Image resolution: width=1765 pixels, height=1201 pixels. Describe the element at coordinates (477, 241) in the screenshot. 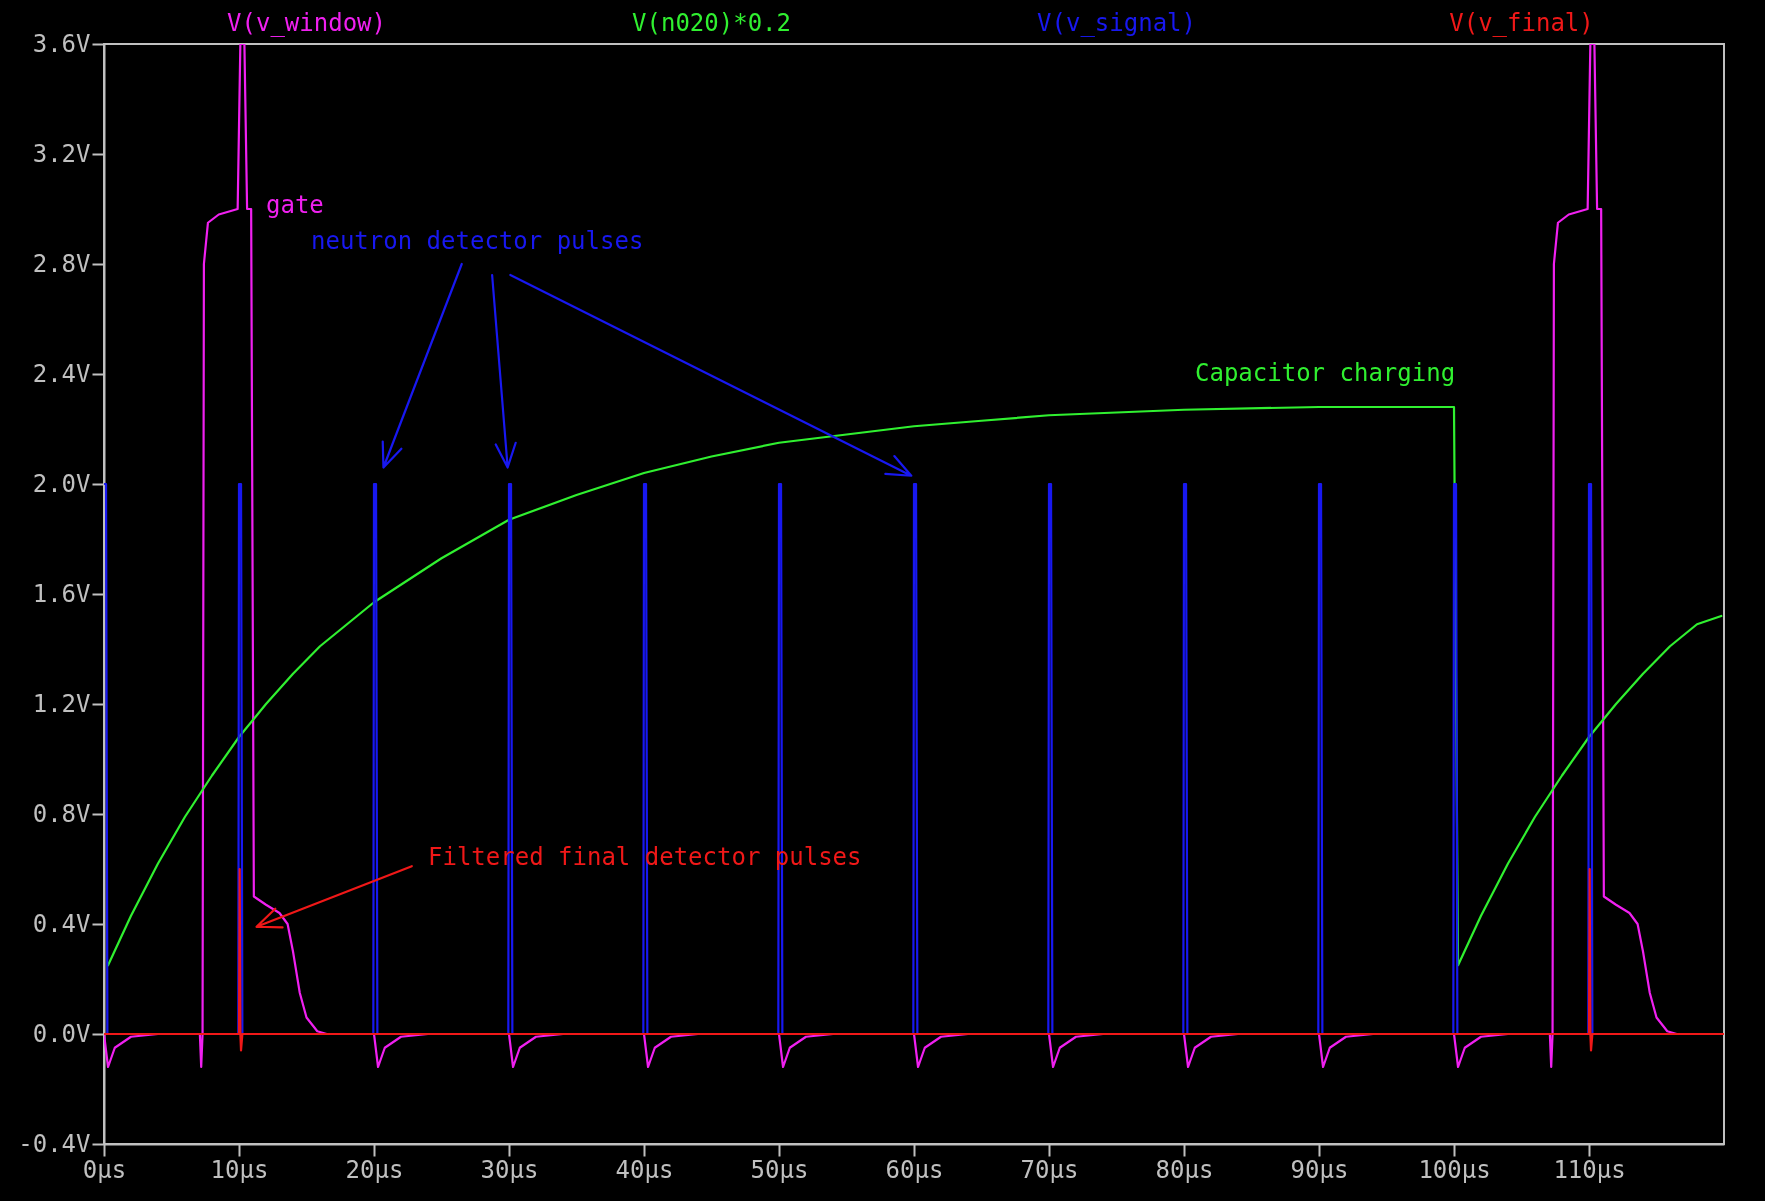

I see `annotation: neutron detector pulses` at that location.